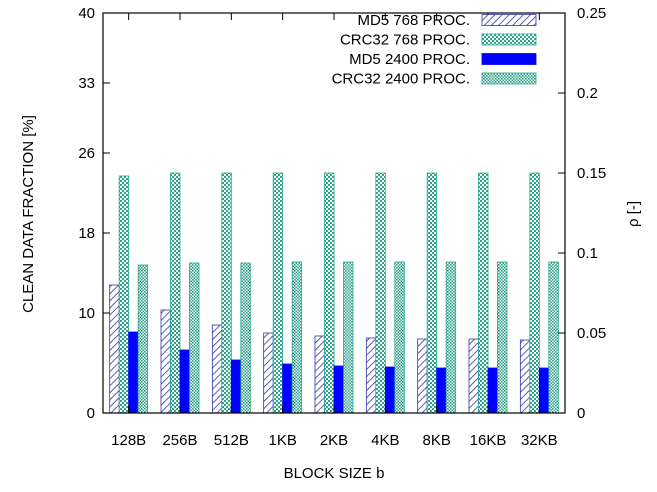  Describe the element at coordinates (226, 293) in the screenshot. I see `bar-crc32-768-proc--512b` at that location.